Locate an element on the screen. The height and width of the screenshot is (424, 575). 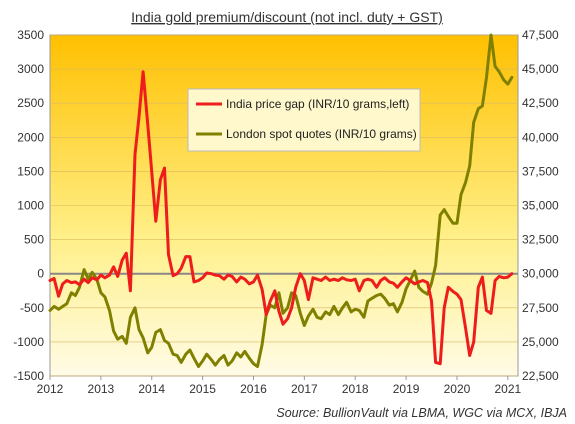
left-tick-label: -500 is located at coordinates (32, 308).